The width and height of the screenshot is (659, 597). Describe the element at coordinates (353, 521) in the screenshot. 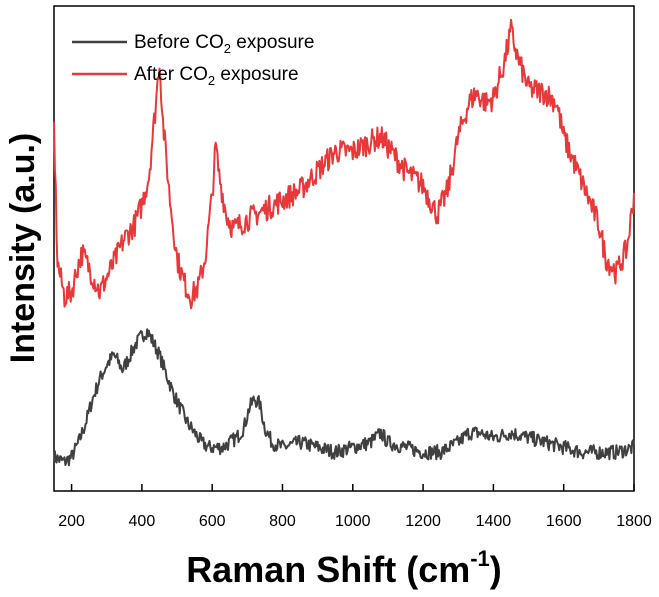

I see `x-tick-label: 1000` at that location.